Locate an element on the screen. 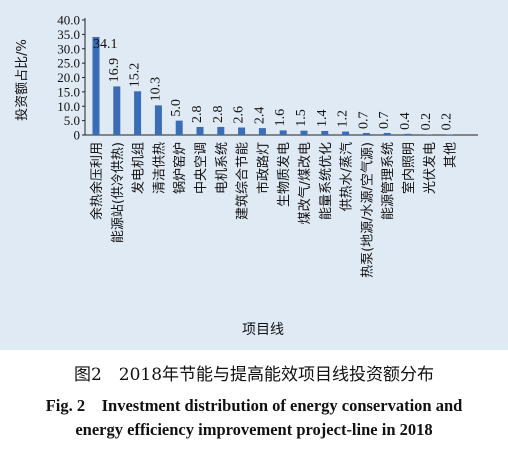  y-tick-label: 30.0 is located at coordinates (68, 48).